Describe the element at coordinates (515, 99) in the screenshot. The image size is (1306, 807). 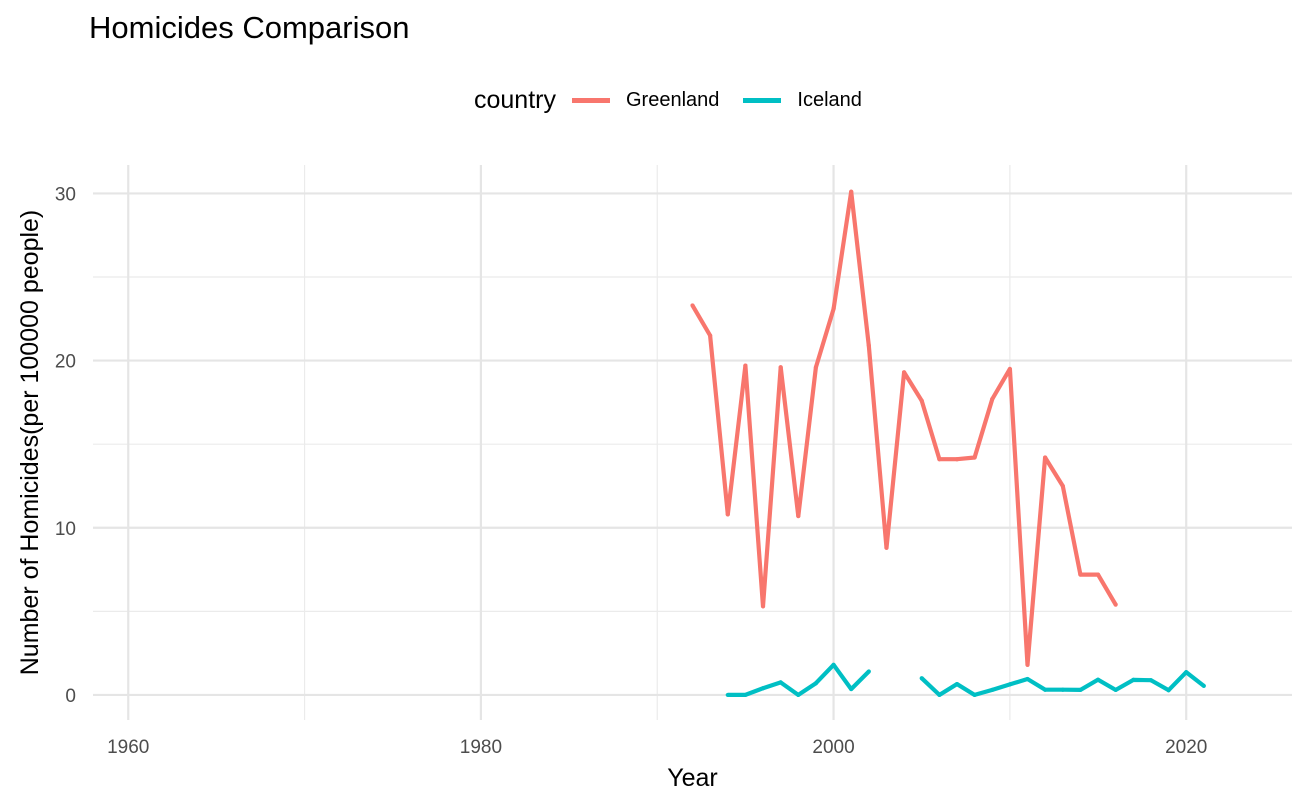
I see `legend-title: country` at that location.